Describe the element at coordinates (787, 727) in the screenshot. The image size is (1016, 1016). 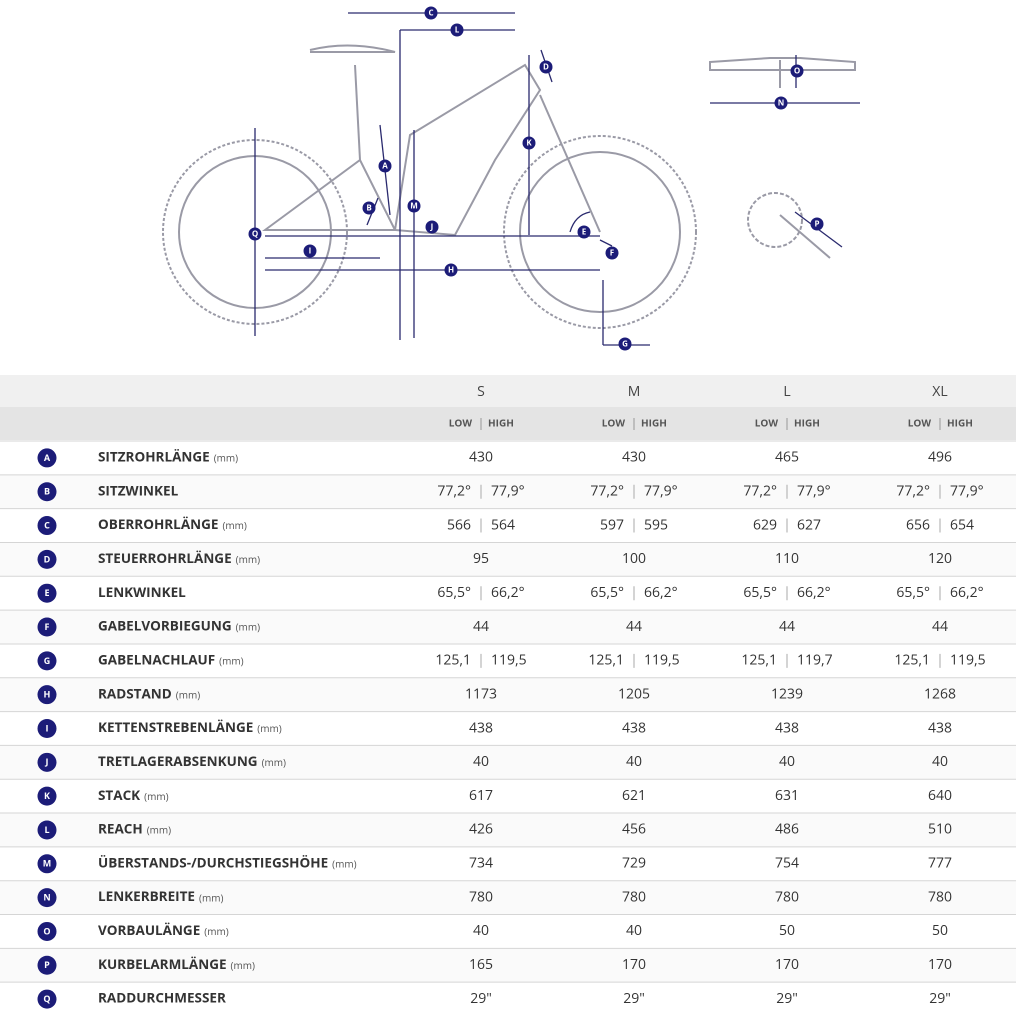
I see `value: 438` at that location.